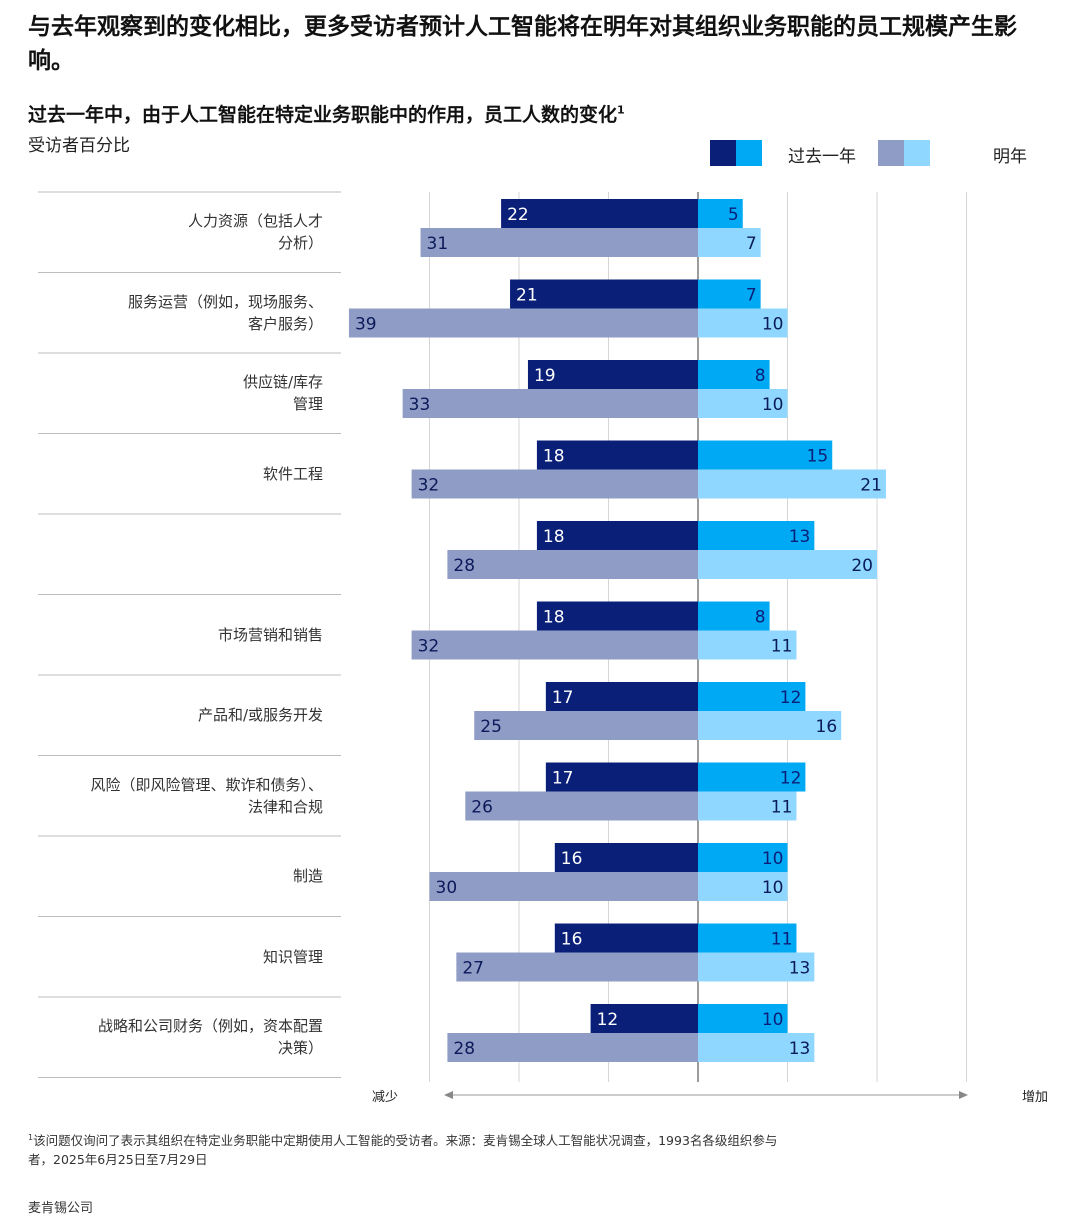  Describe the element at coordinates (285, 323) in the screenshot. I see `category-label-line: 客户服务）` at that location.